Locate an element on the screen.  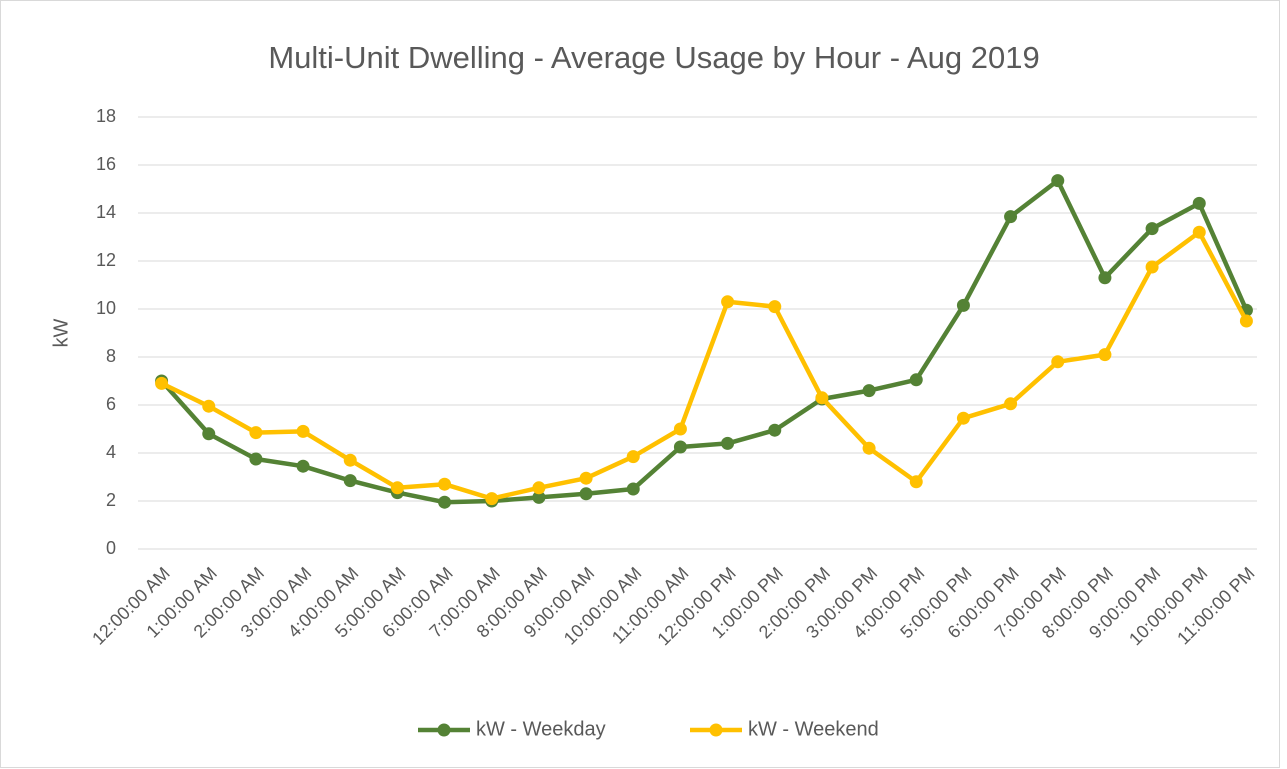
legend-item: kW - Weekday is located at coordinates (512, 729).